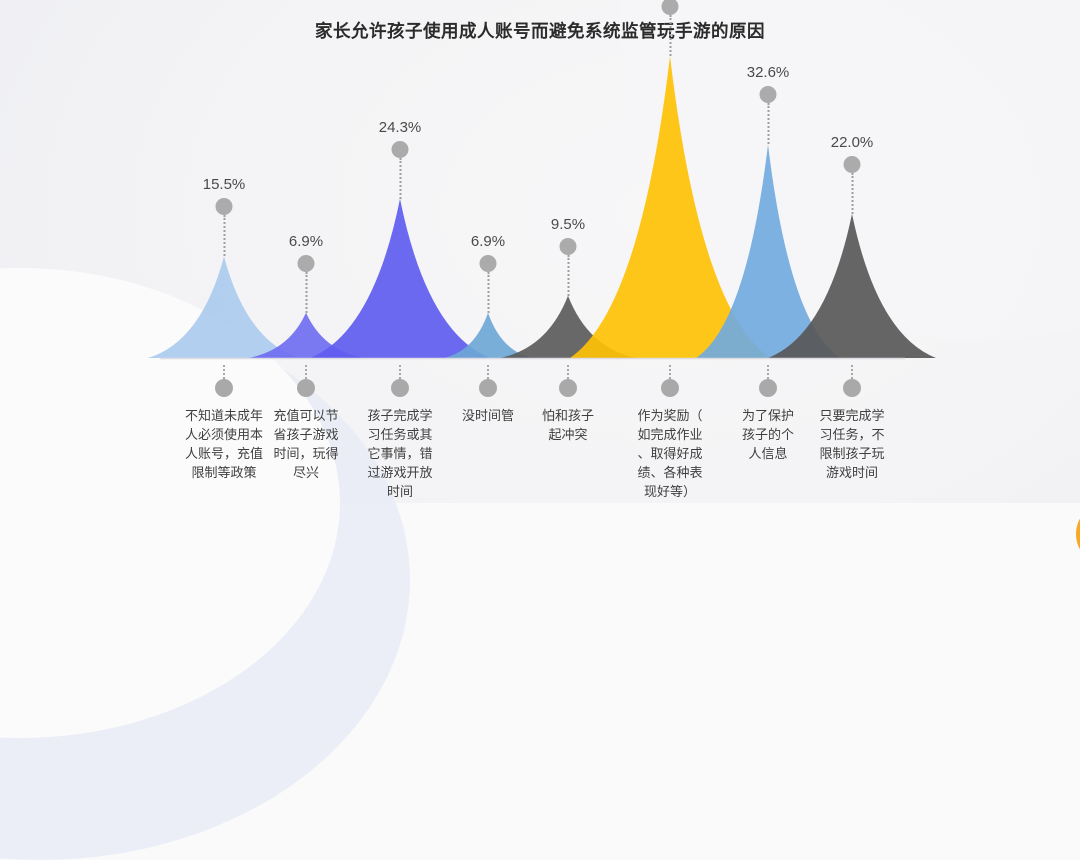  Describe the element at coordinates (670, 453) in the screenshot. I see `category-label: 作为奖励（ 如完成作业 、取得好成 绩、各种表 现好等）` at that location.